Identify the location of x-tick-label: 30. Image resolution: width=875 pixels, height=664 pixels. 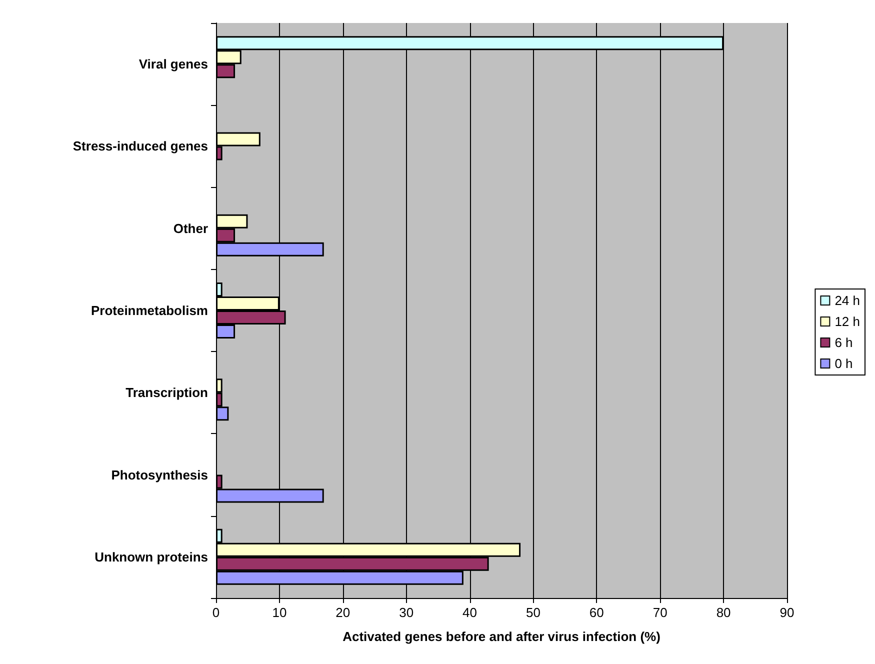
(406, 612).